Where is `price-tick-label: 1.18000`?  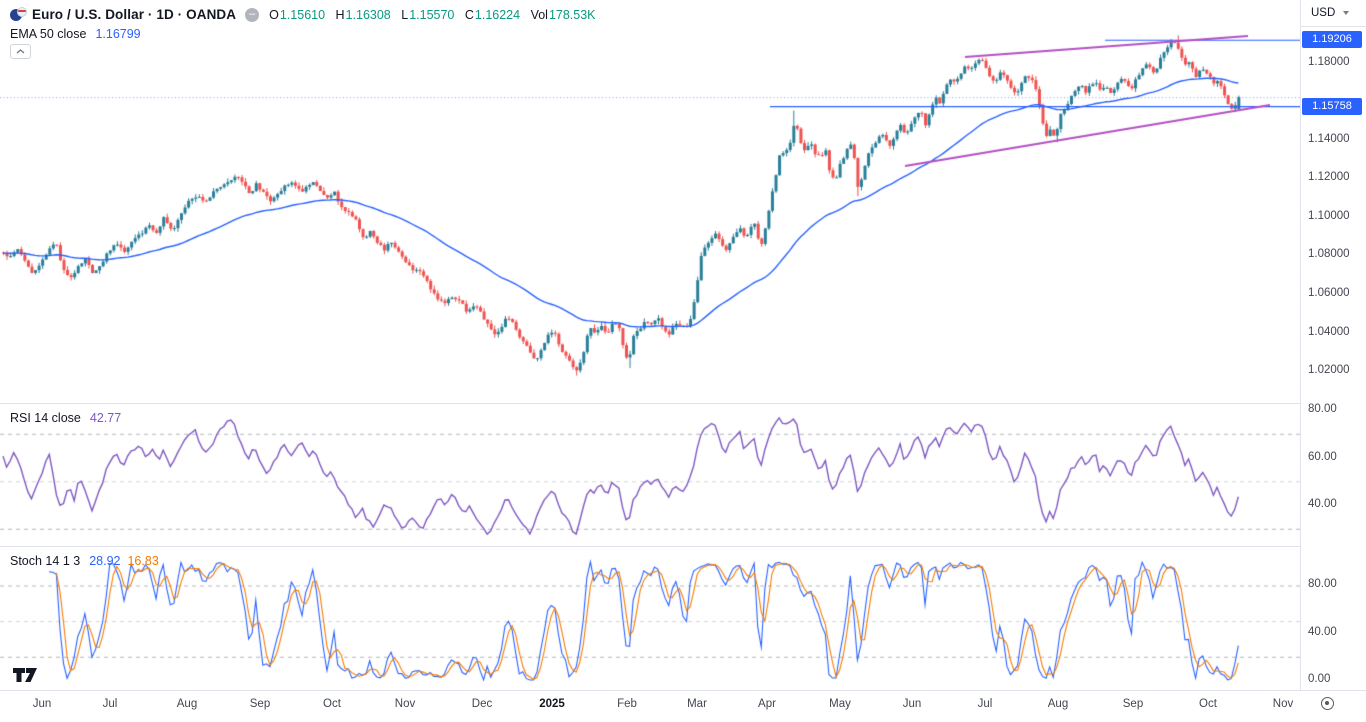
price-tick-label: 1.18000 is located at coordinates (1329, 61).